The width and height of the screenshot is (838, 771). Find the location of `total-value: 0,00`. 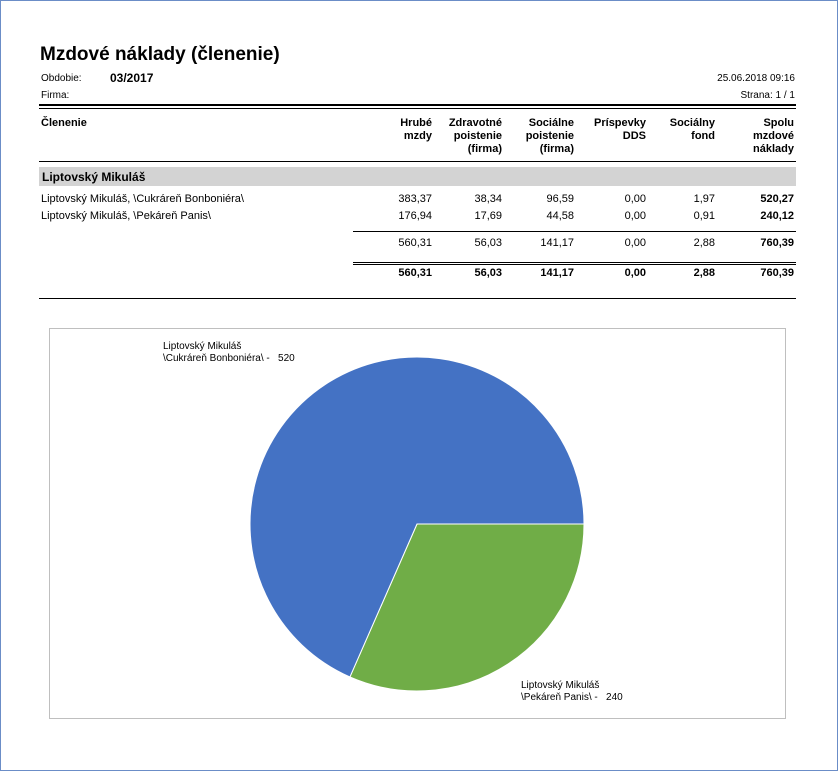

total-value: 0,00 is located at coordinates (635, 273).